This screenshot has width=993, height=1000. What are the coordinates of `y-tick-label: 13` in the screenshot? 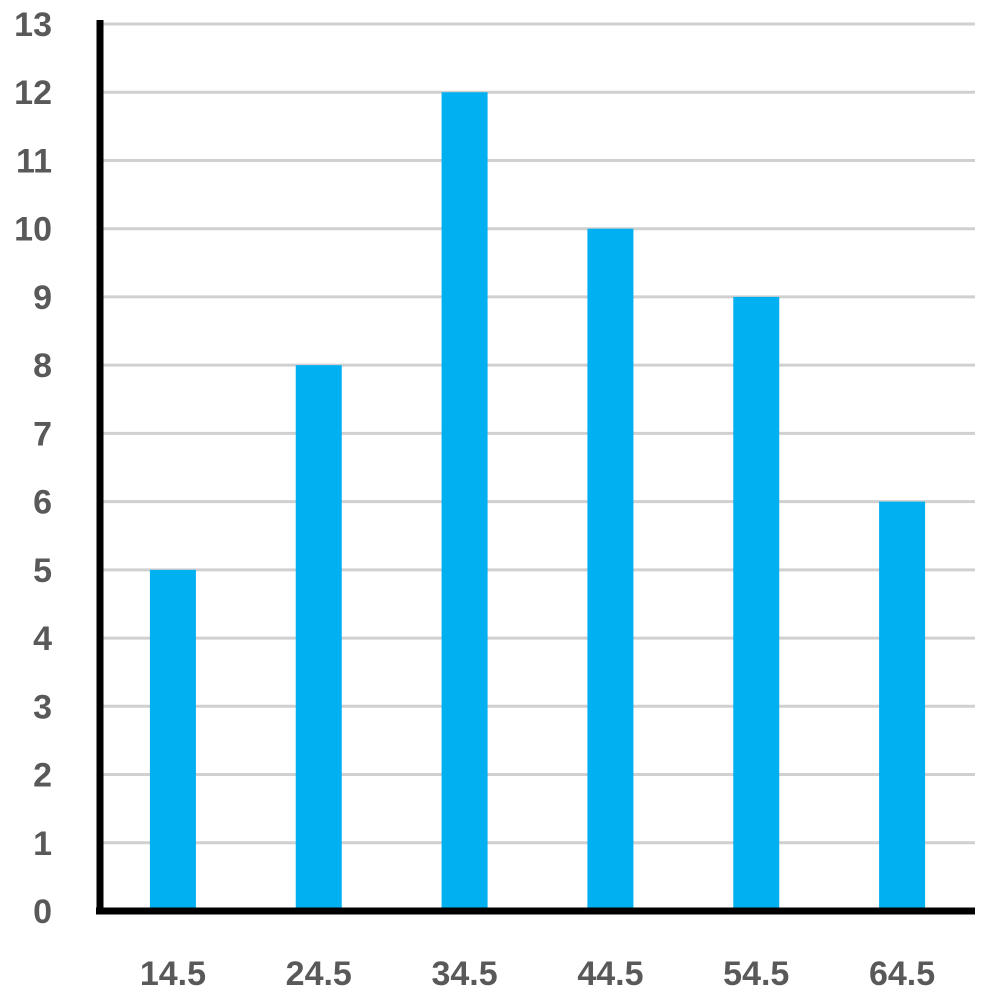 It's located at (33, 25).